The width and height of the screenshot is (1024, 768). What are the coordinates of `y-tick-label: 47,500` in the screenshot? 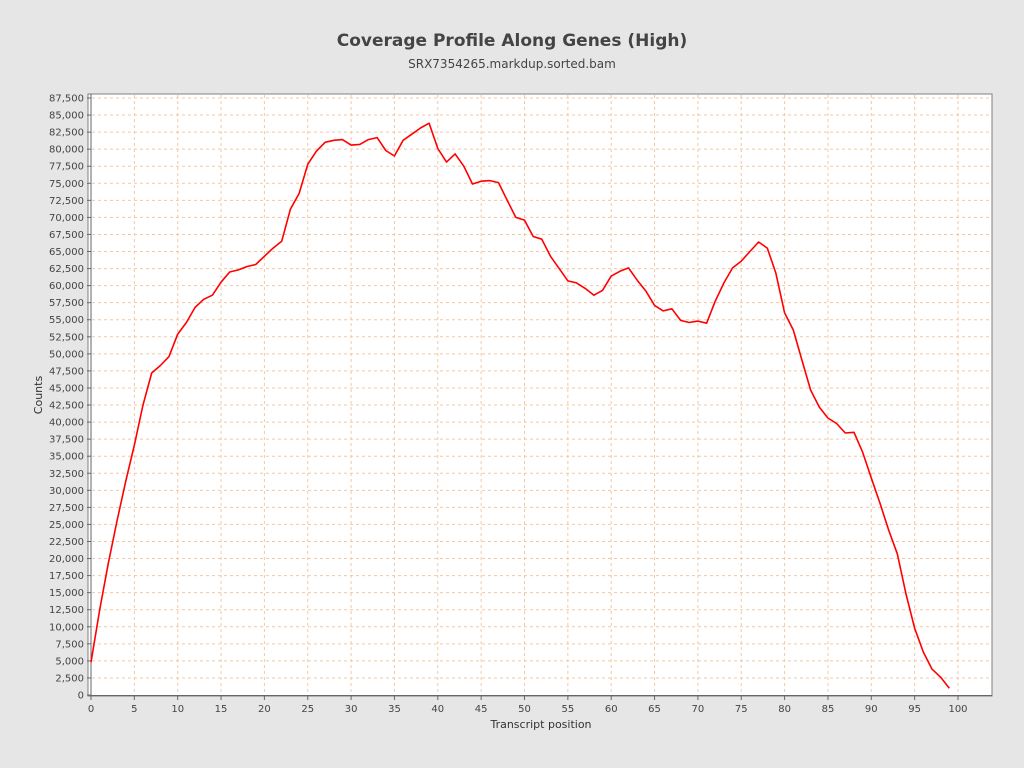 It's located at (66, 371).